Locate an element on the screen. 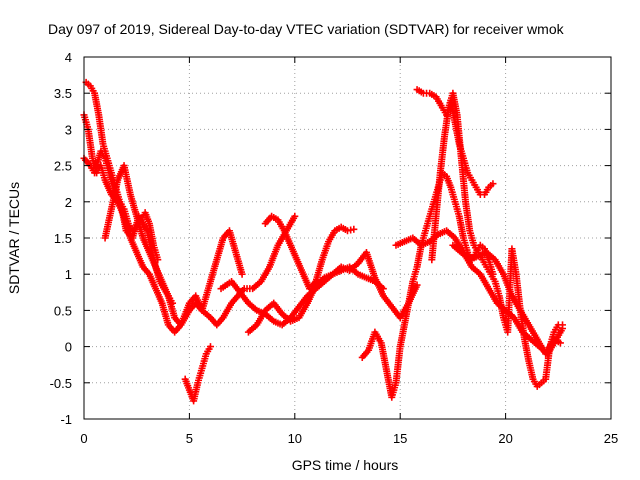 This screenshot has width=640, height=480. x-tick-label: 15 is located at coordinates (400, 438).